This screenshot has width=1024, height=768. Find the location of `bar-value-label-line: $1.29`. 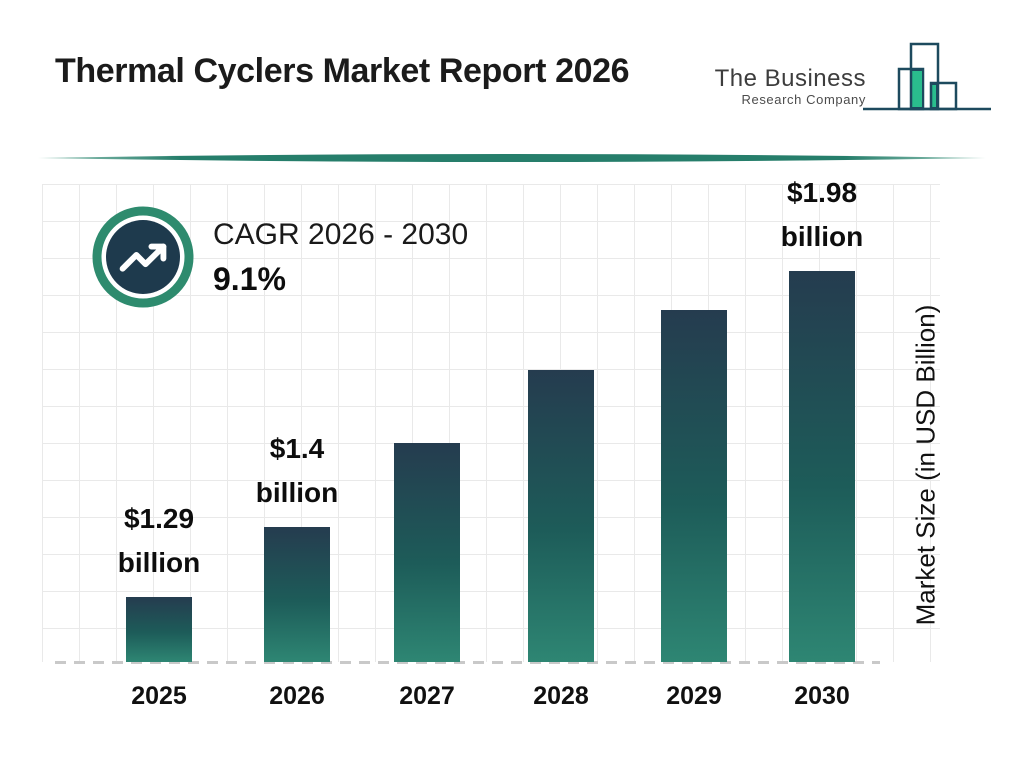

bar-value-label-line: $1.29 is located at coordinates (159, 518).